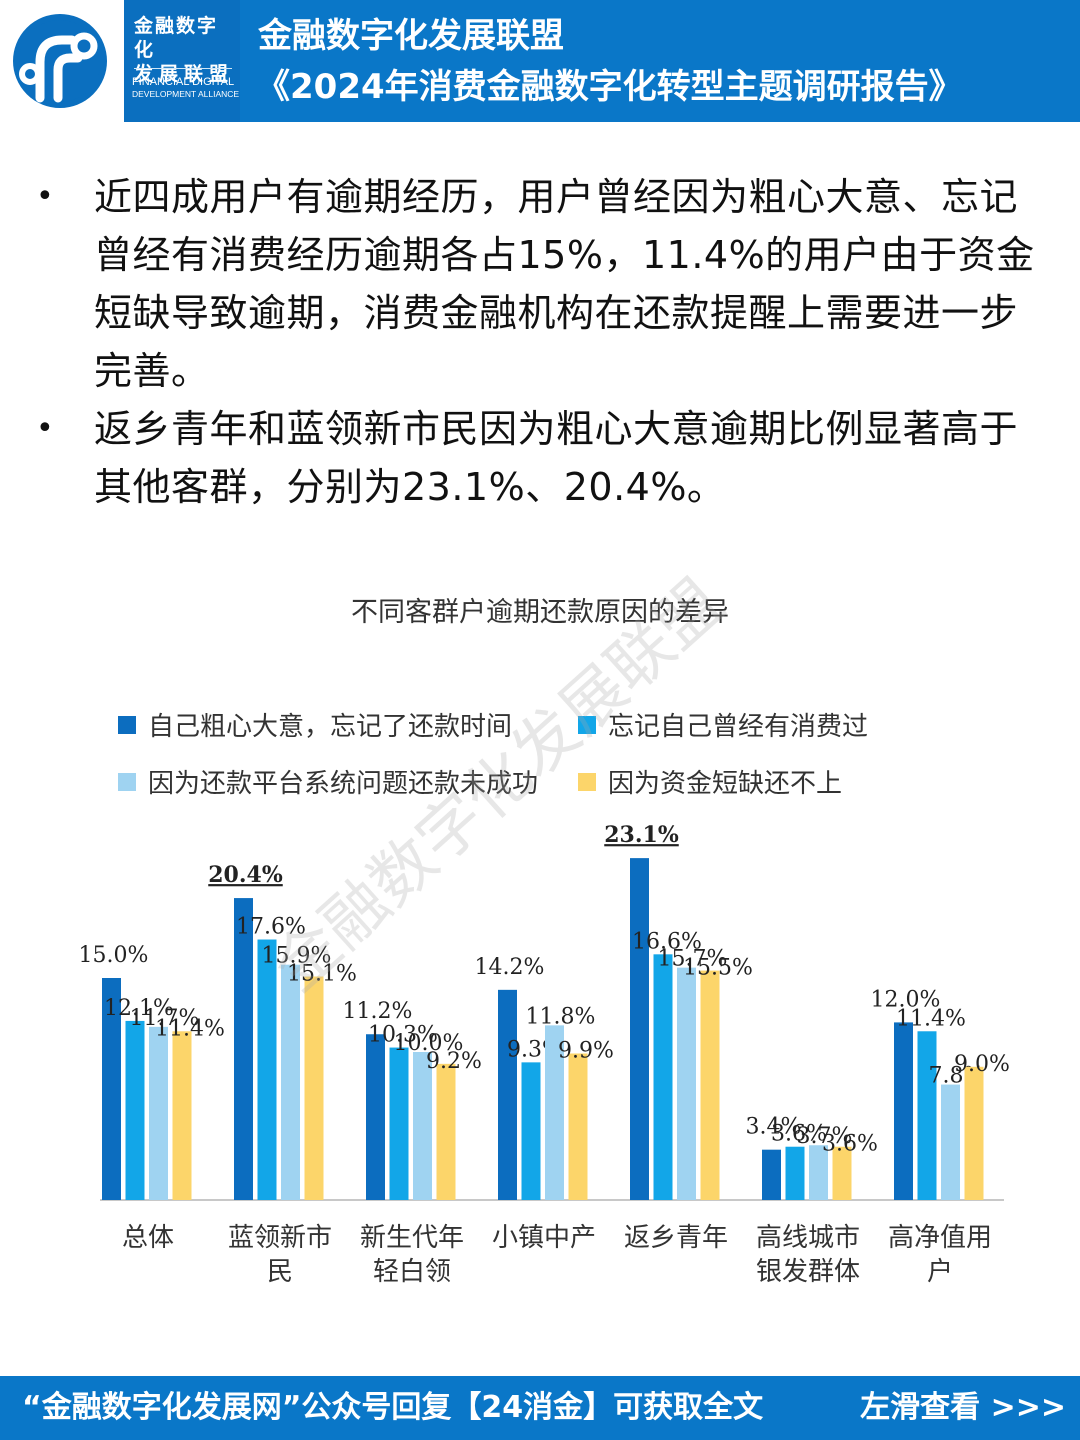 This screenshot has height=1440, width=1080. Describe the element at coordinates (378, 1011) in the screenshot. I see `data-label: 11.2%` at that location.